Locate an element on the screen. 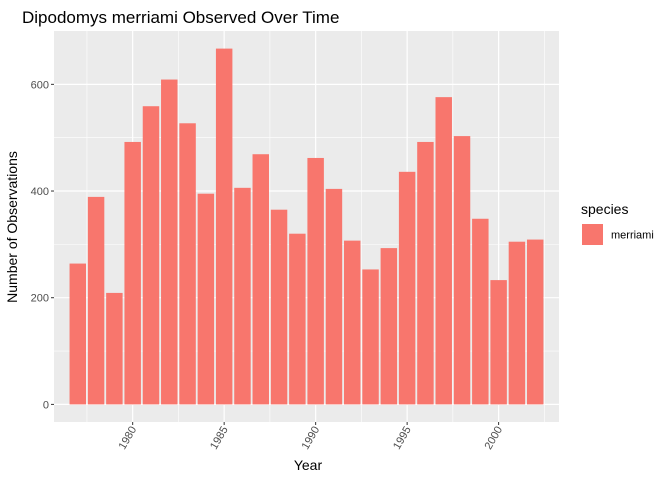  bar-1989 is located at coordinates (297, 319).